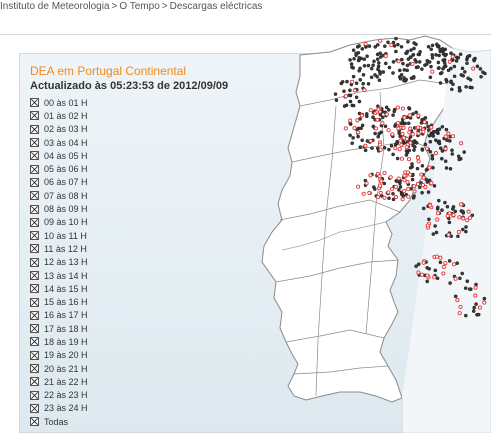 The image size is (491, 434). Describe the element at coordinates (66, 315) in the screenshot. I see `hour-filter-label: 16 às 17 H` at that location.